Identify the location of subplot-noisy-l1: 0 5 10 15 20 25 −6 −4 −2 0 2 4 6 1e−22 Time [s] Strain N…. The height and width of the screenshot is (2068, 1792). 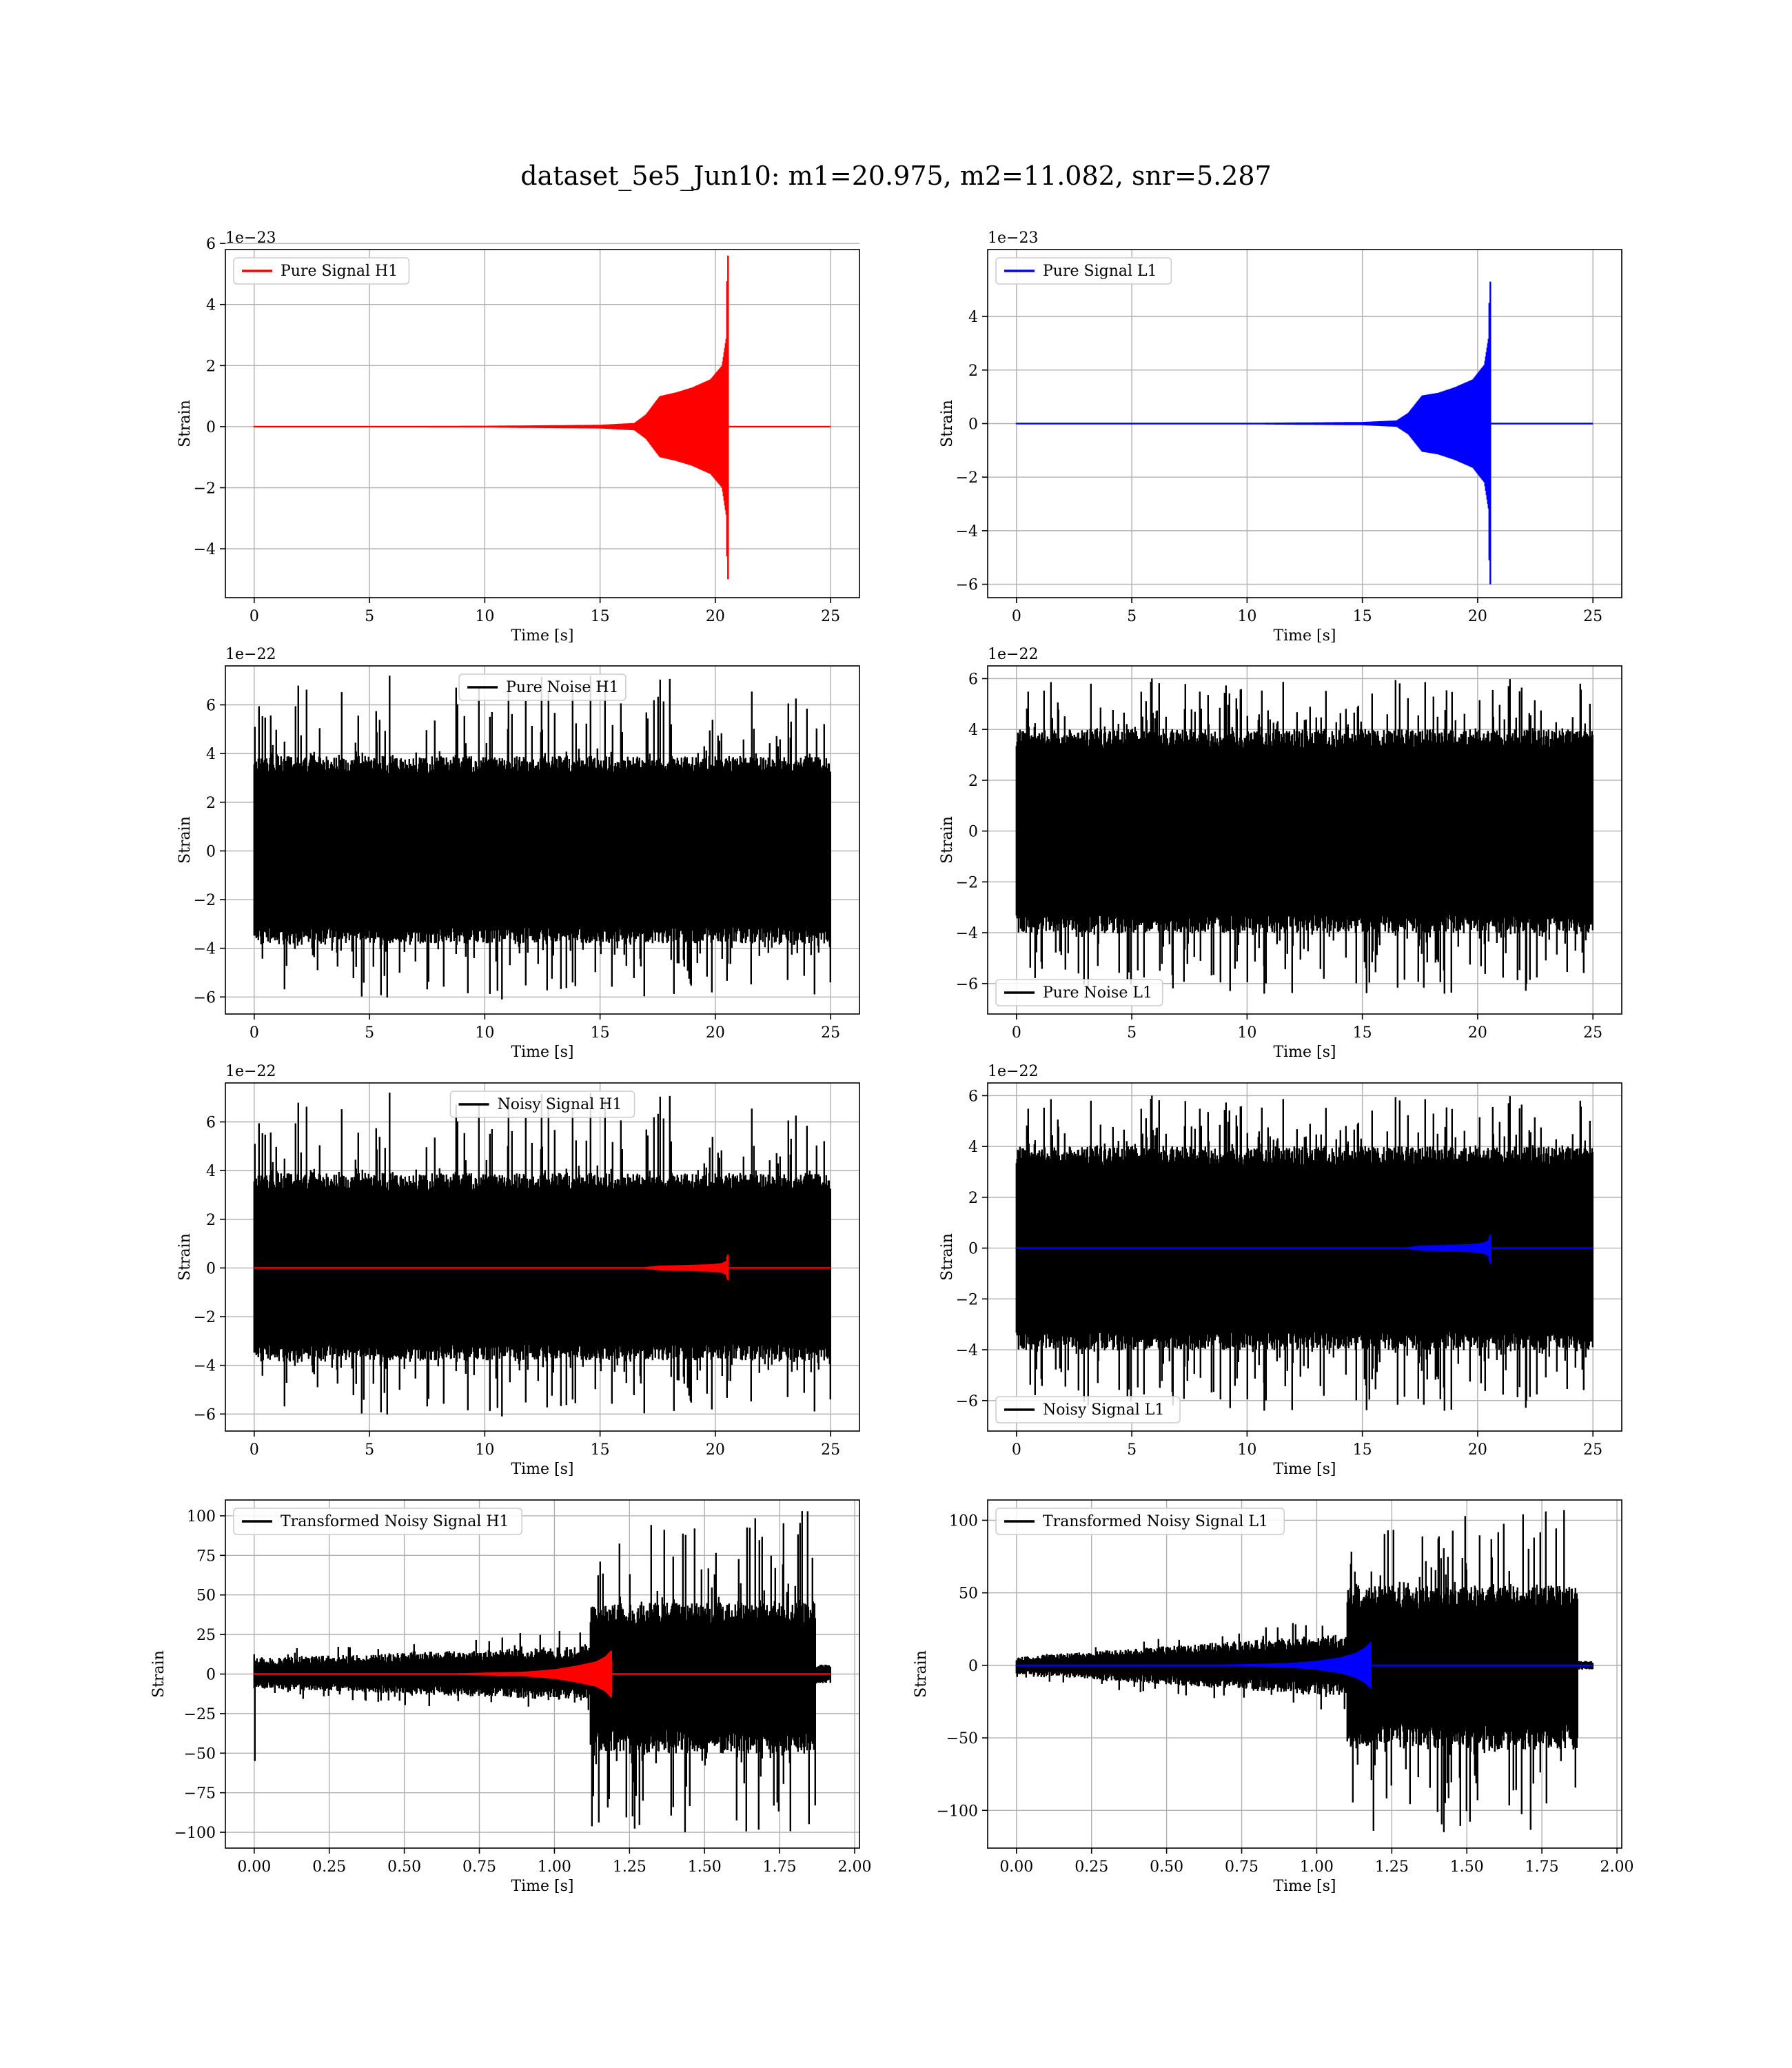
(1280, 1270).